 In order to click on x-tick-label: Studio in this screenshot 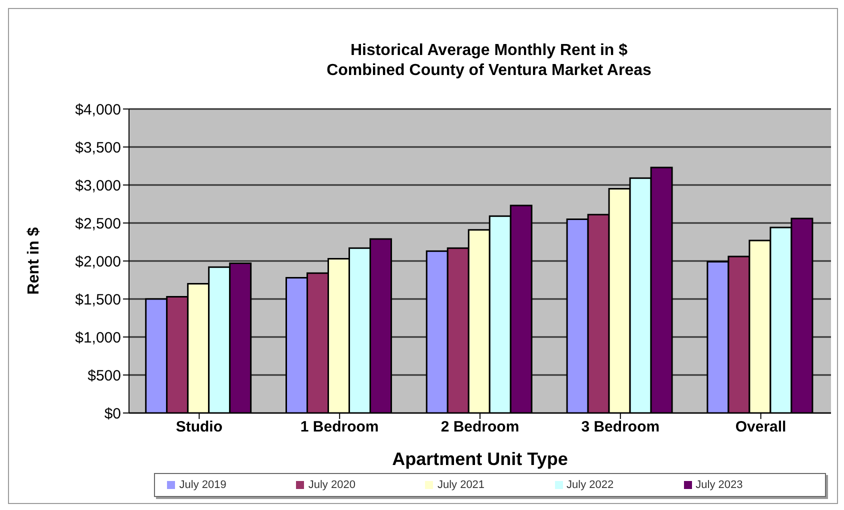, I will do `click(199, 427)`.